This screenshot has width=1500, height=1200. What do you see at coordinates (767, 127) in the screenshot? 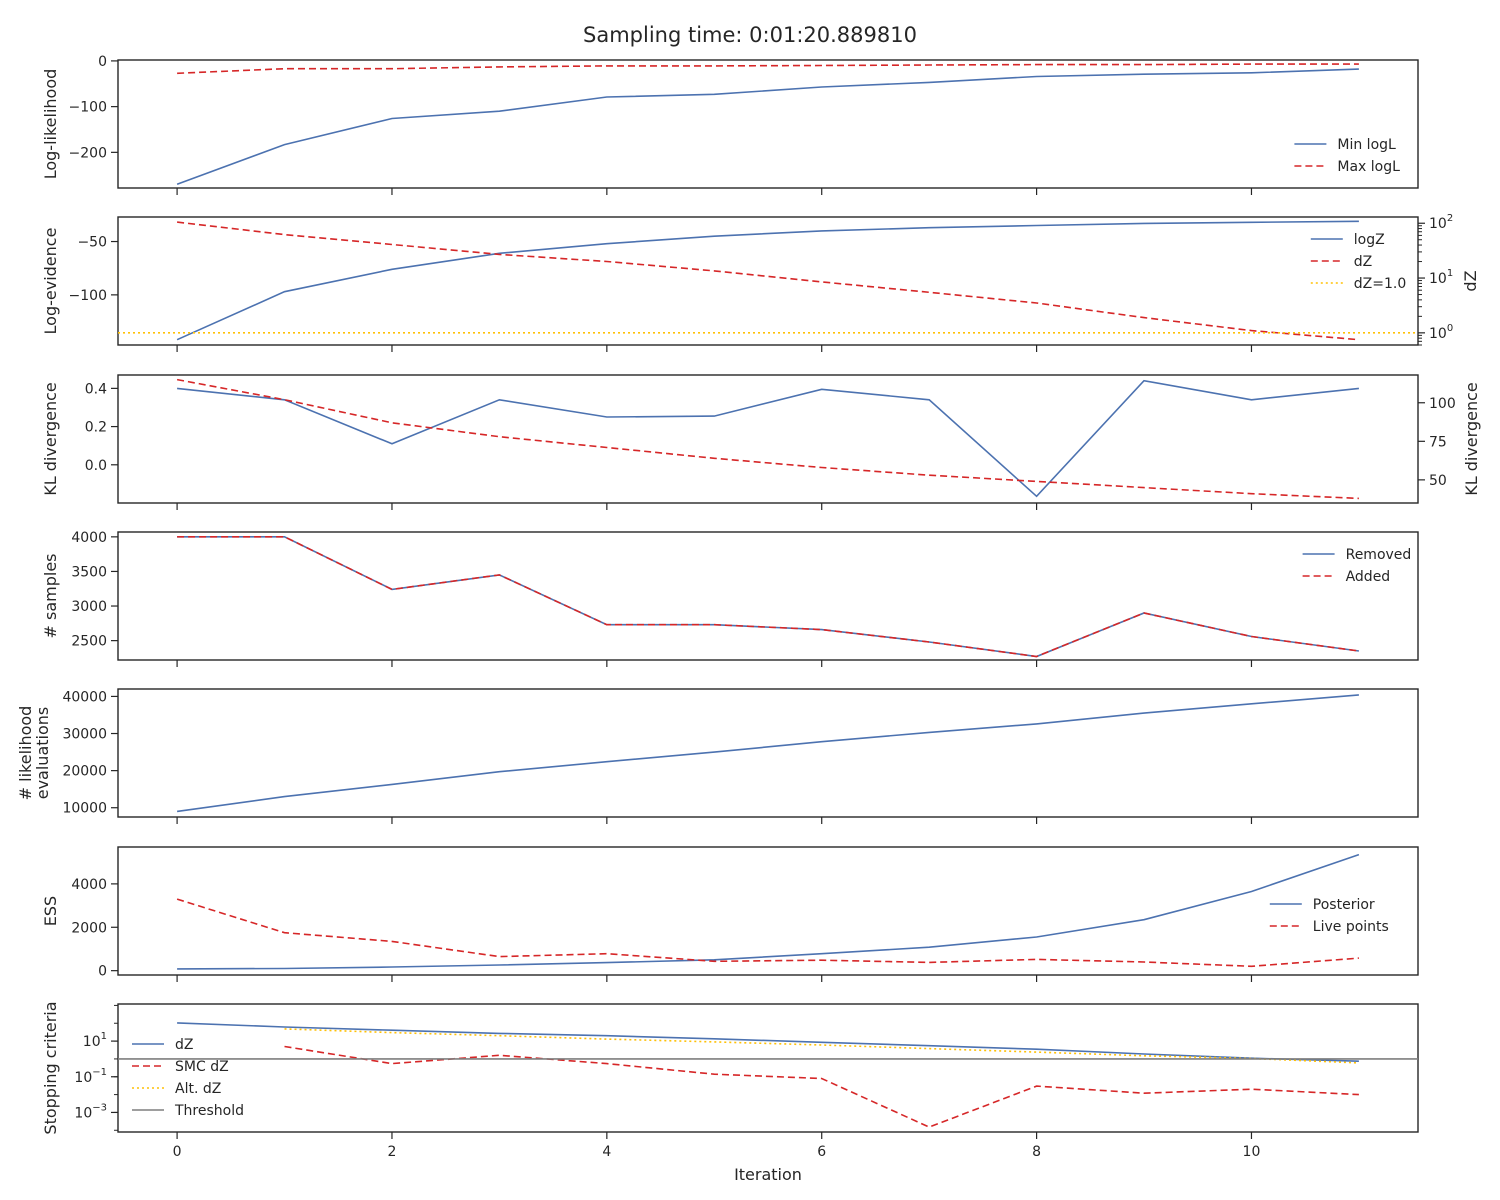
I see `series-line-min-logl` at bounding box center [767, 127].